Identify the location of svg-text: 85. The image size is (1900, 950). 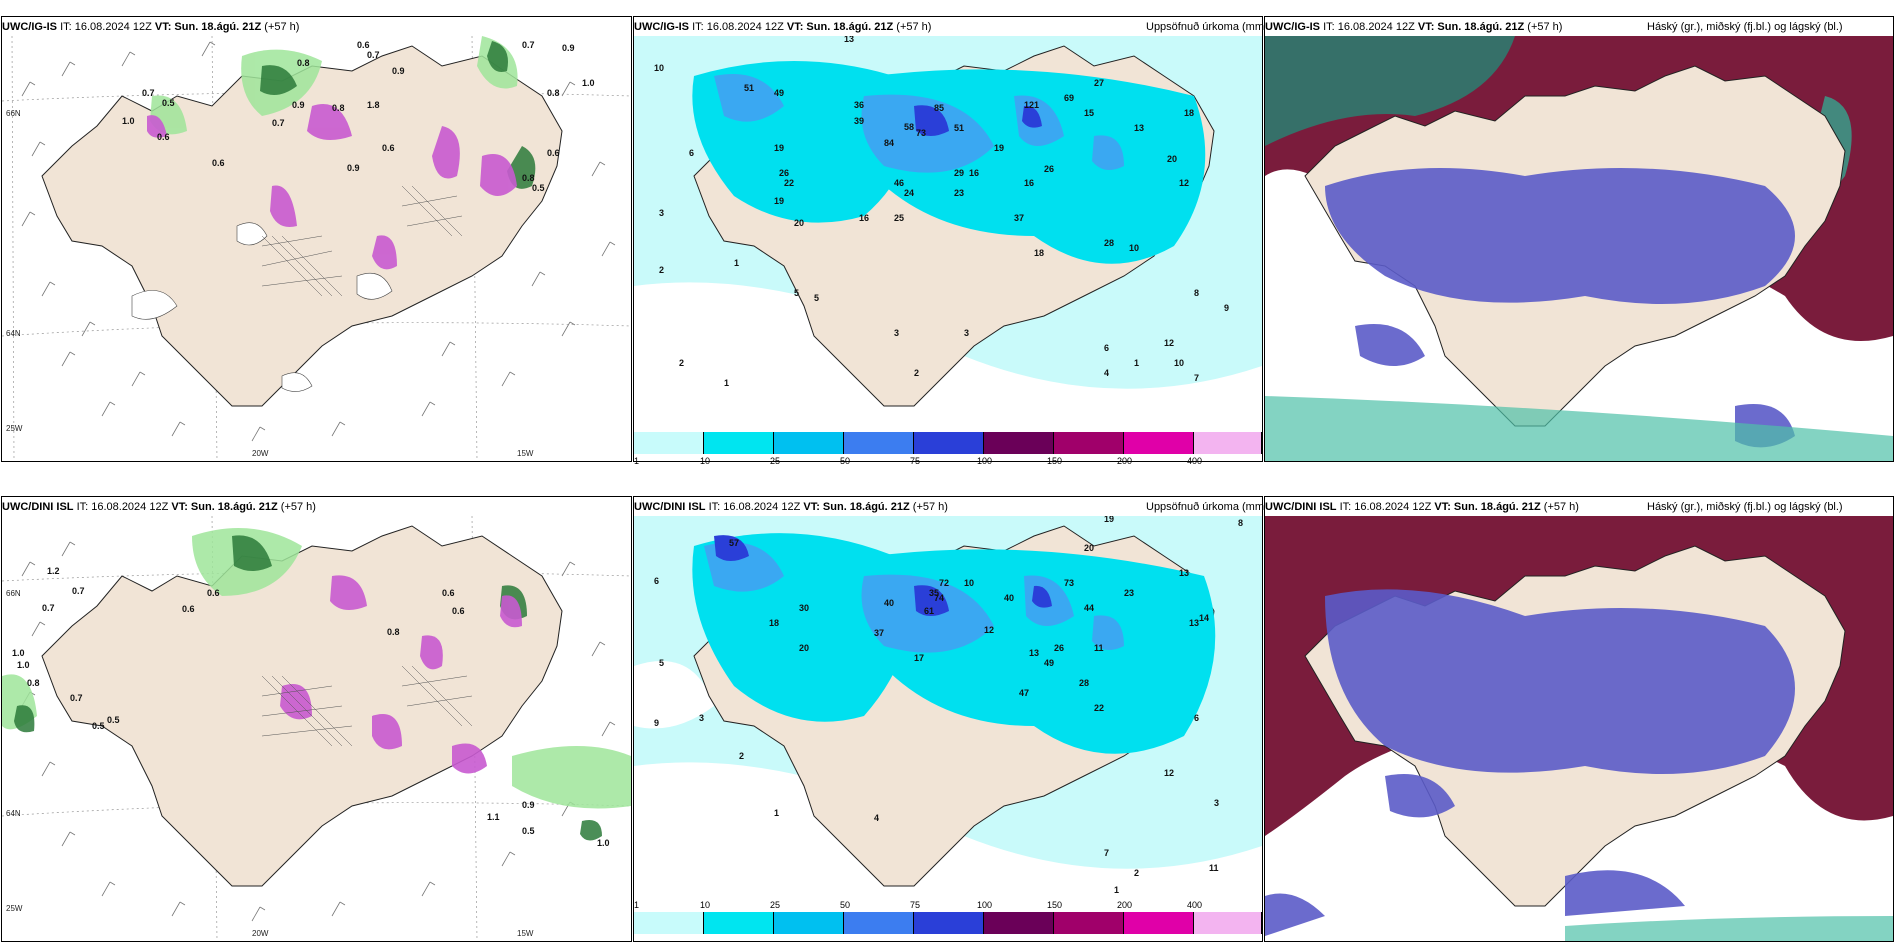
(939, 108).